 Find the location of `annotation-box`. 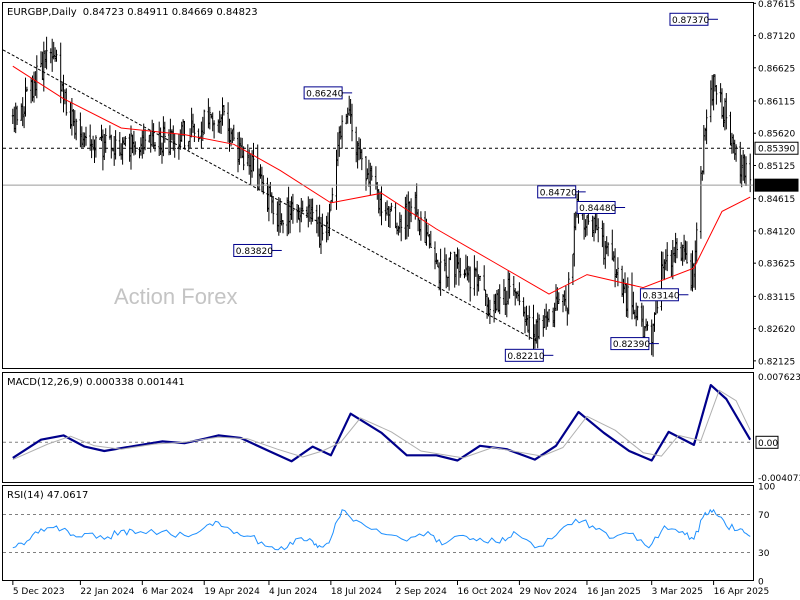

annotation-box is located at coordinates (596, 207).